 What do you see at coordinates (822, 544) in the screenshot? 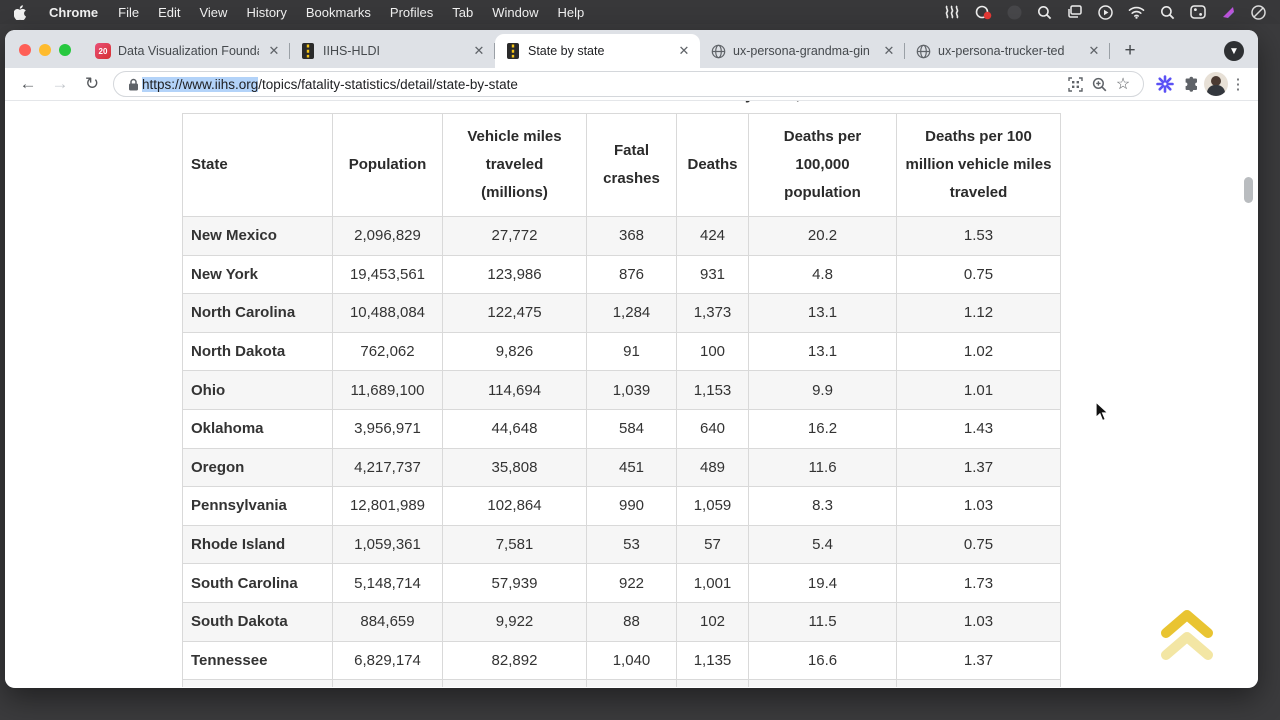
I see `value-cell: 5.4` at bounding box center [822, 544].